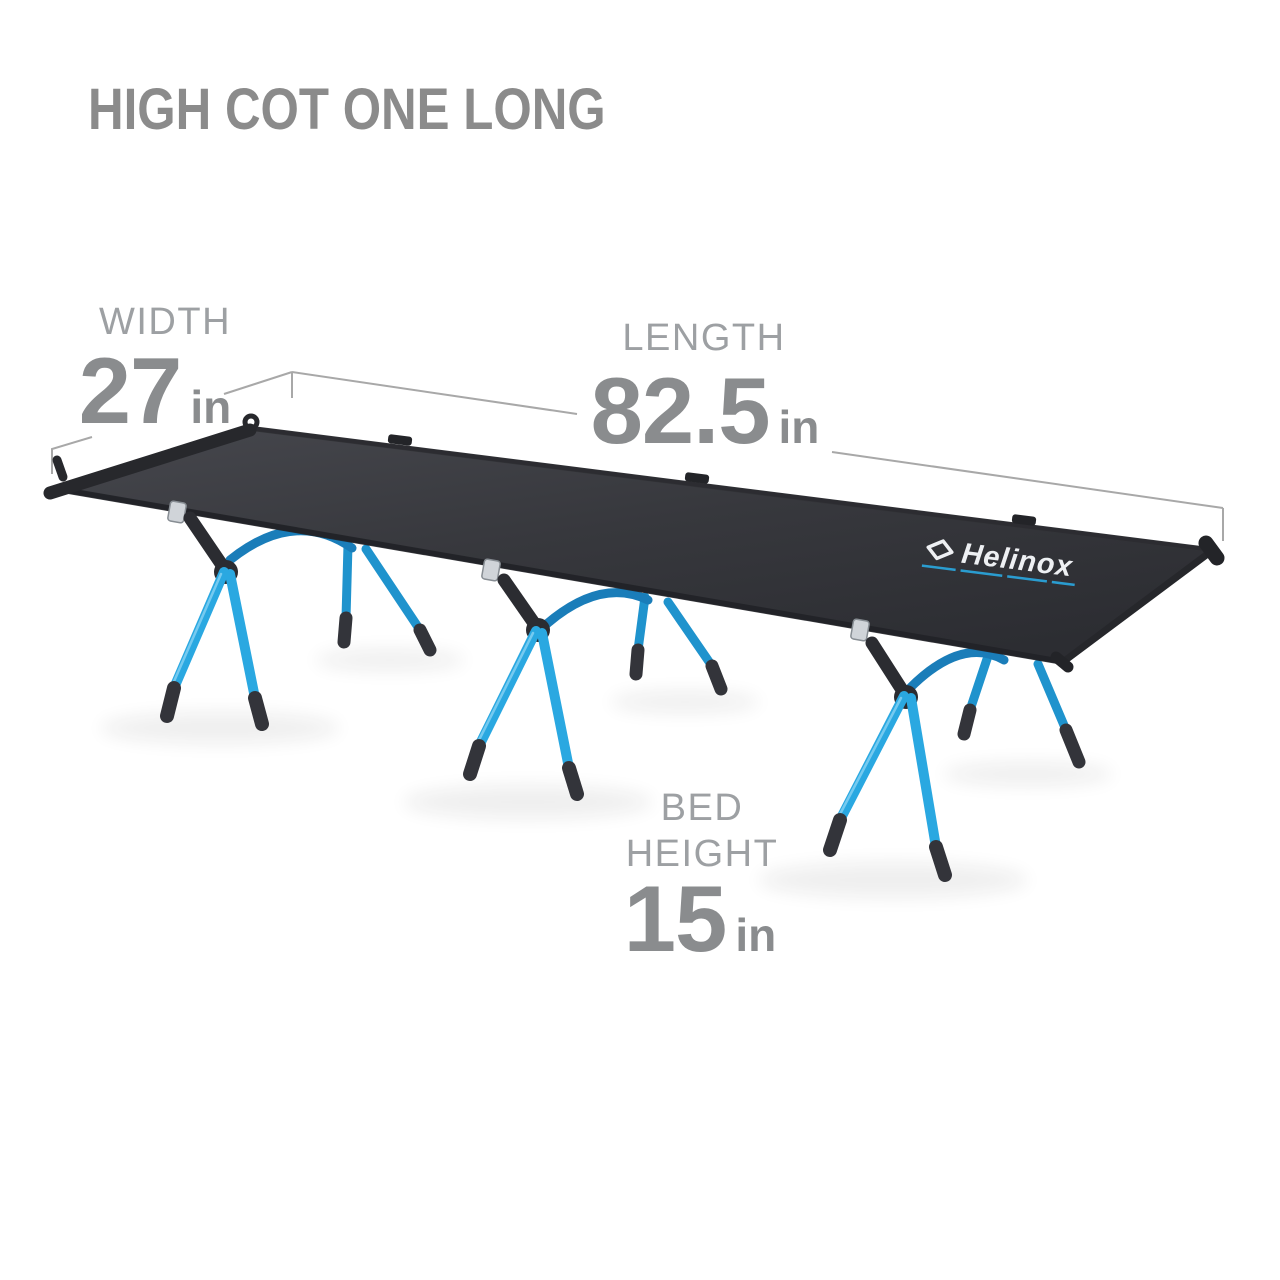  I want to click on frame-bracket, so click(547, 605).